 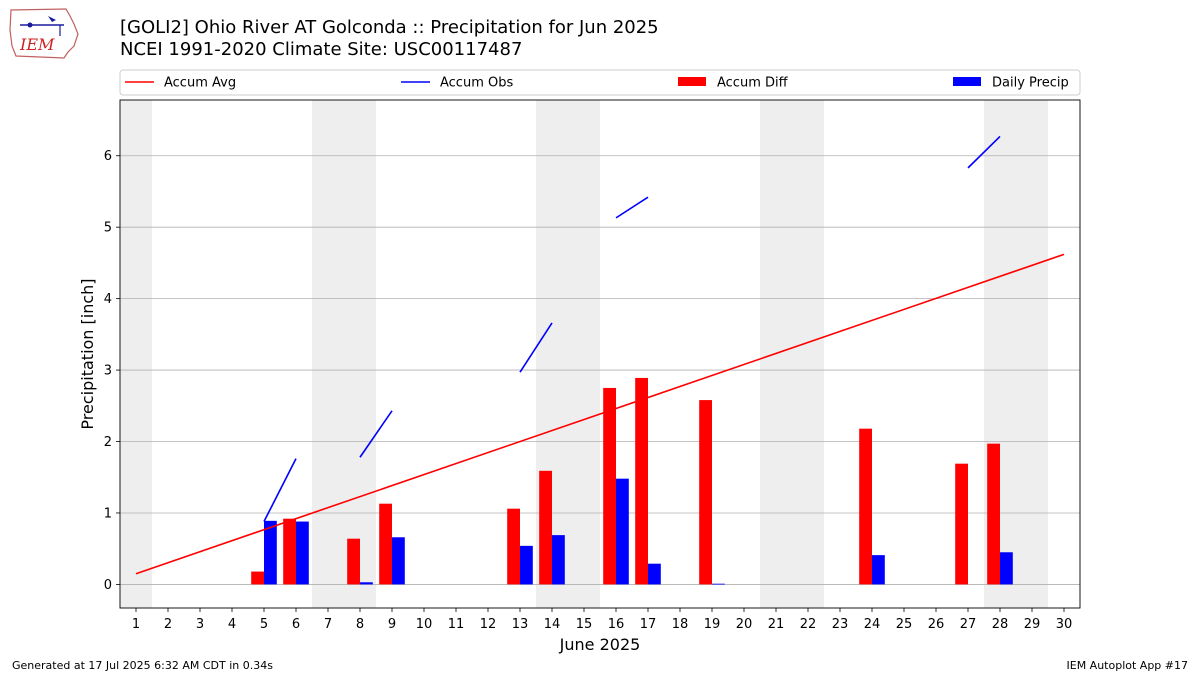 I want to click on xtick-label-11: 11, so click(x=456, y=624).